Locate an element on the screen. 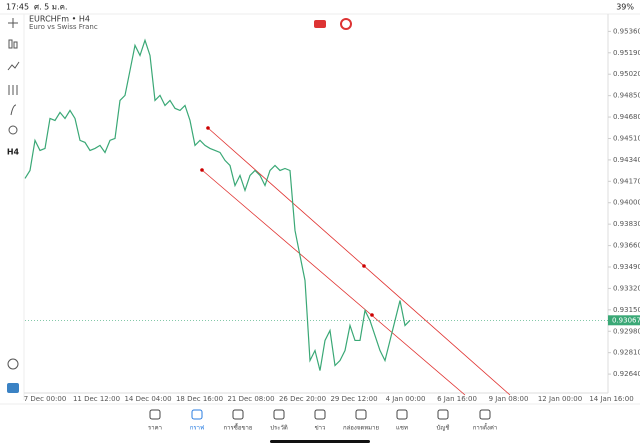 This screenshot has height=447, width=640. y-tick-label: 0.92640 is located at coordinates (626, 374).